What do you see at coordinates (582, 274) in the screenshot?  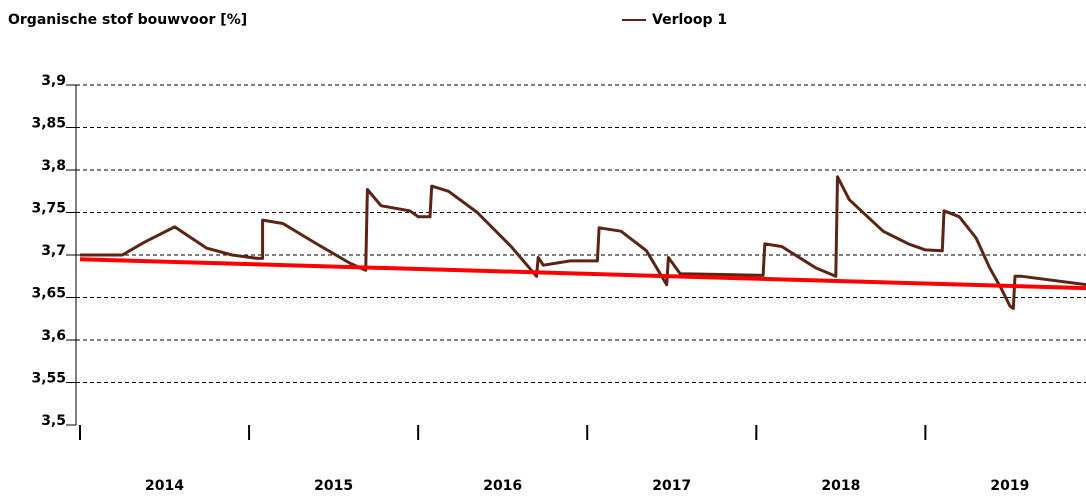 I see `series-line` at bounding box center [582, 274].